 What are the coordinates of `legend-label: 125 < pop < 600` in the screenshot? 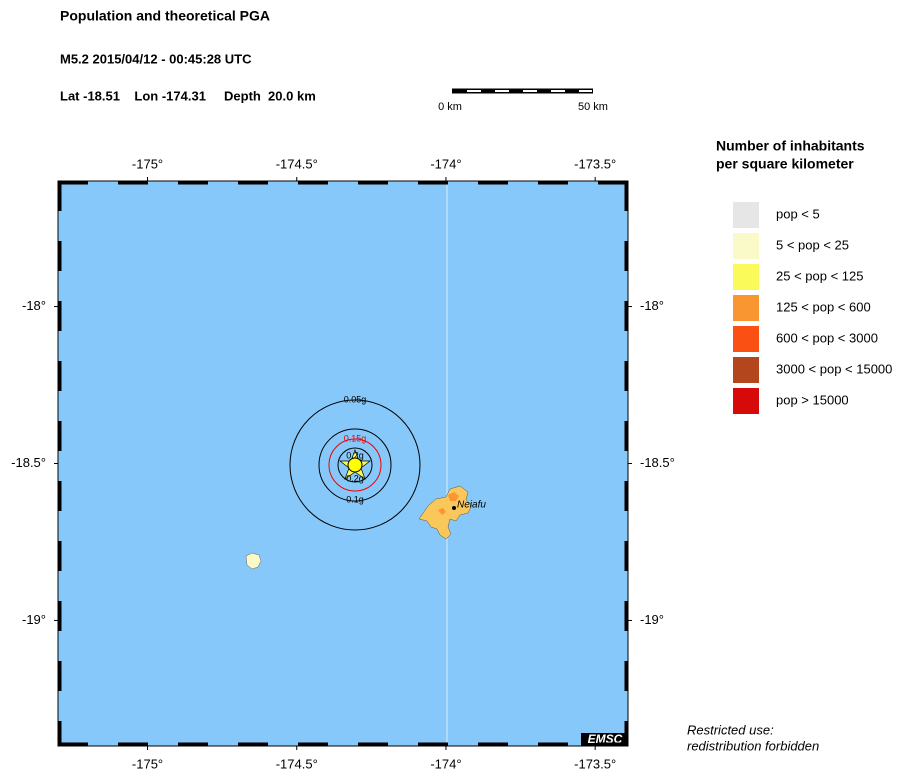 It's located at (823, 306).